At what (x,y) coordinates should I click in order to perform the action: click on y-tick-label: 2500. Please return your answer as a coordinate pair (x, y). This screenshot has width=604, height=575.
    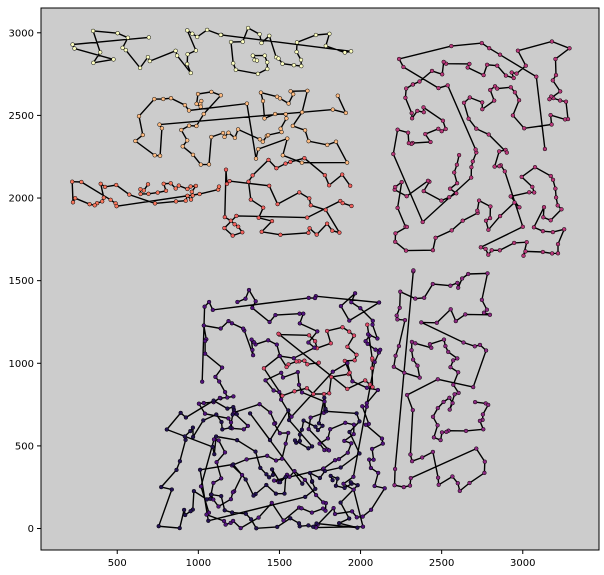
    Looking at the image, I should click on (21, 116).